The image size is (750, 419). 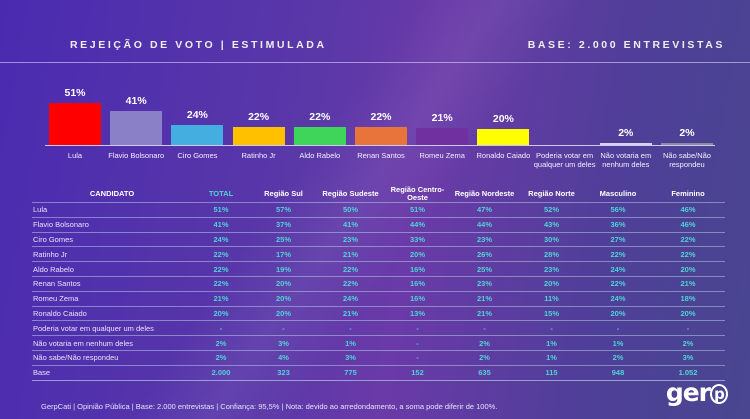 I want to click on table-row: Romeu Zema 21% 20% 24% 16% 21% 11% 24% 18%, so click(x=378, y=298).